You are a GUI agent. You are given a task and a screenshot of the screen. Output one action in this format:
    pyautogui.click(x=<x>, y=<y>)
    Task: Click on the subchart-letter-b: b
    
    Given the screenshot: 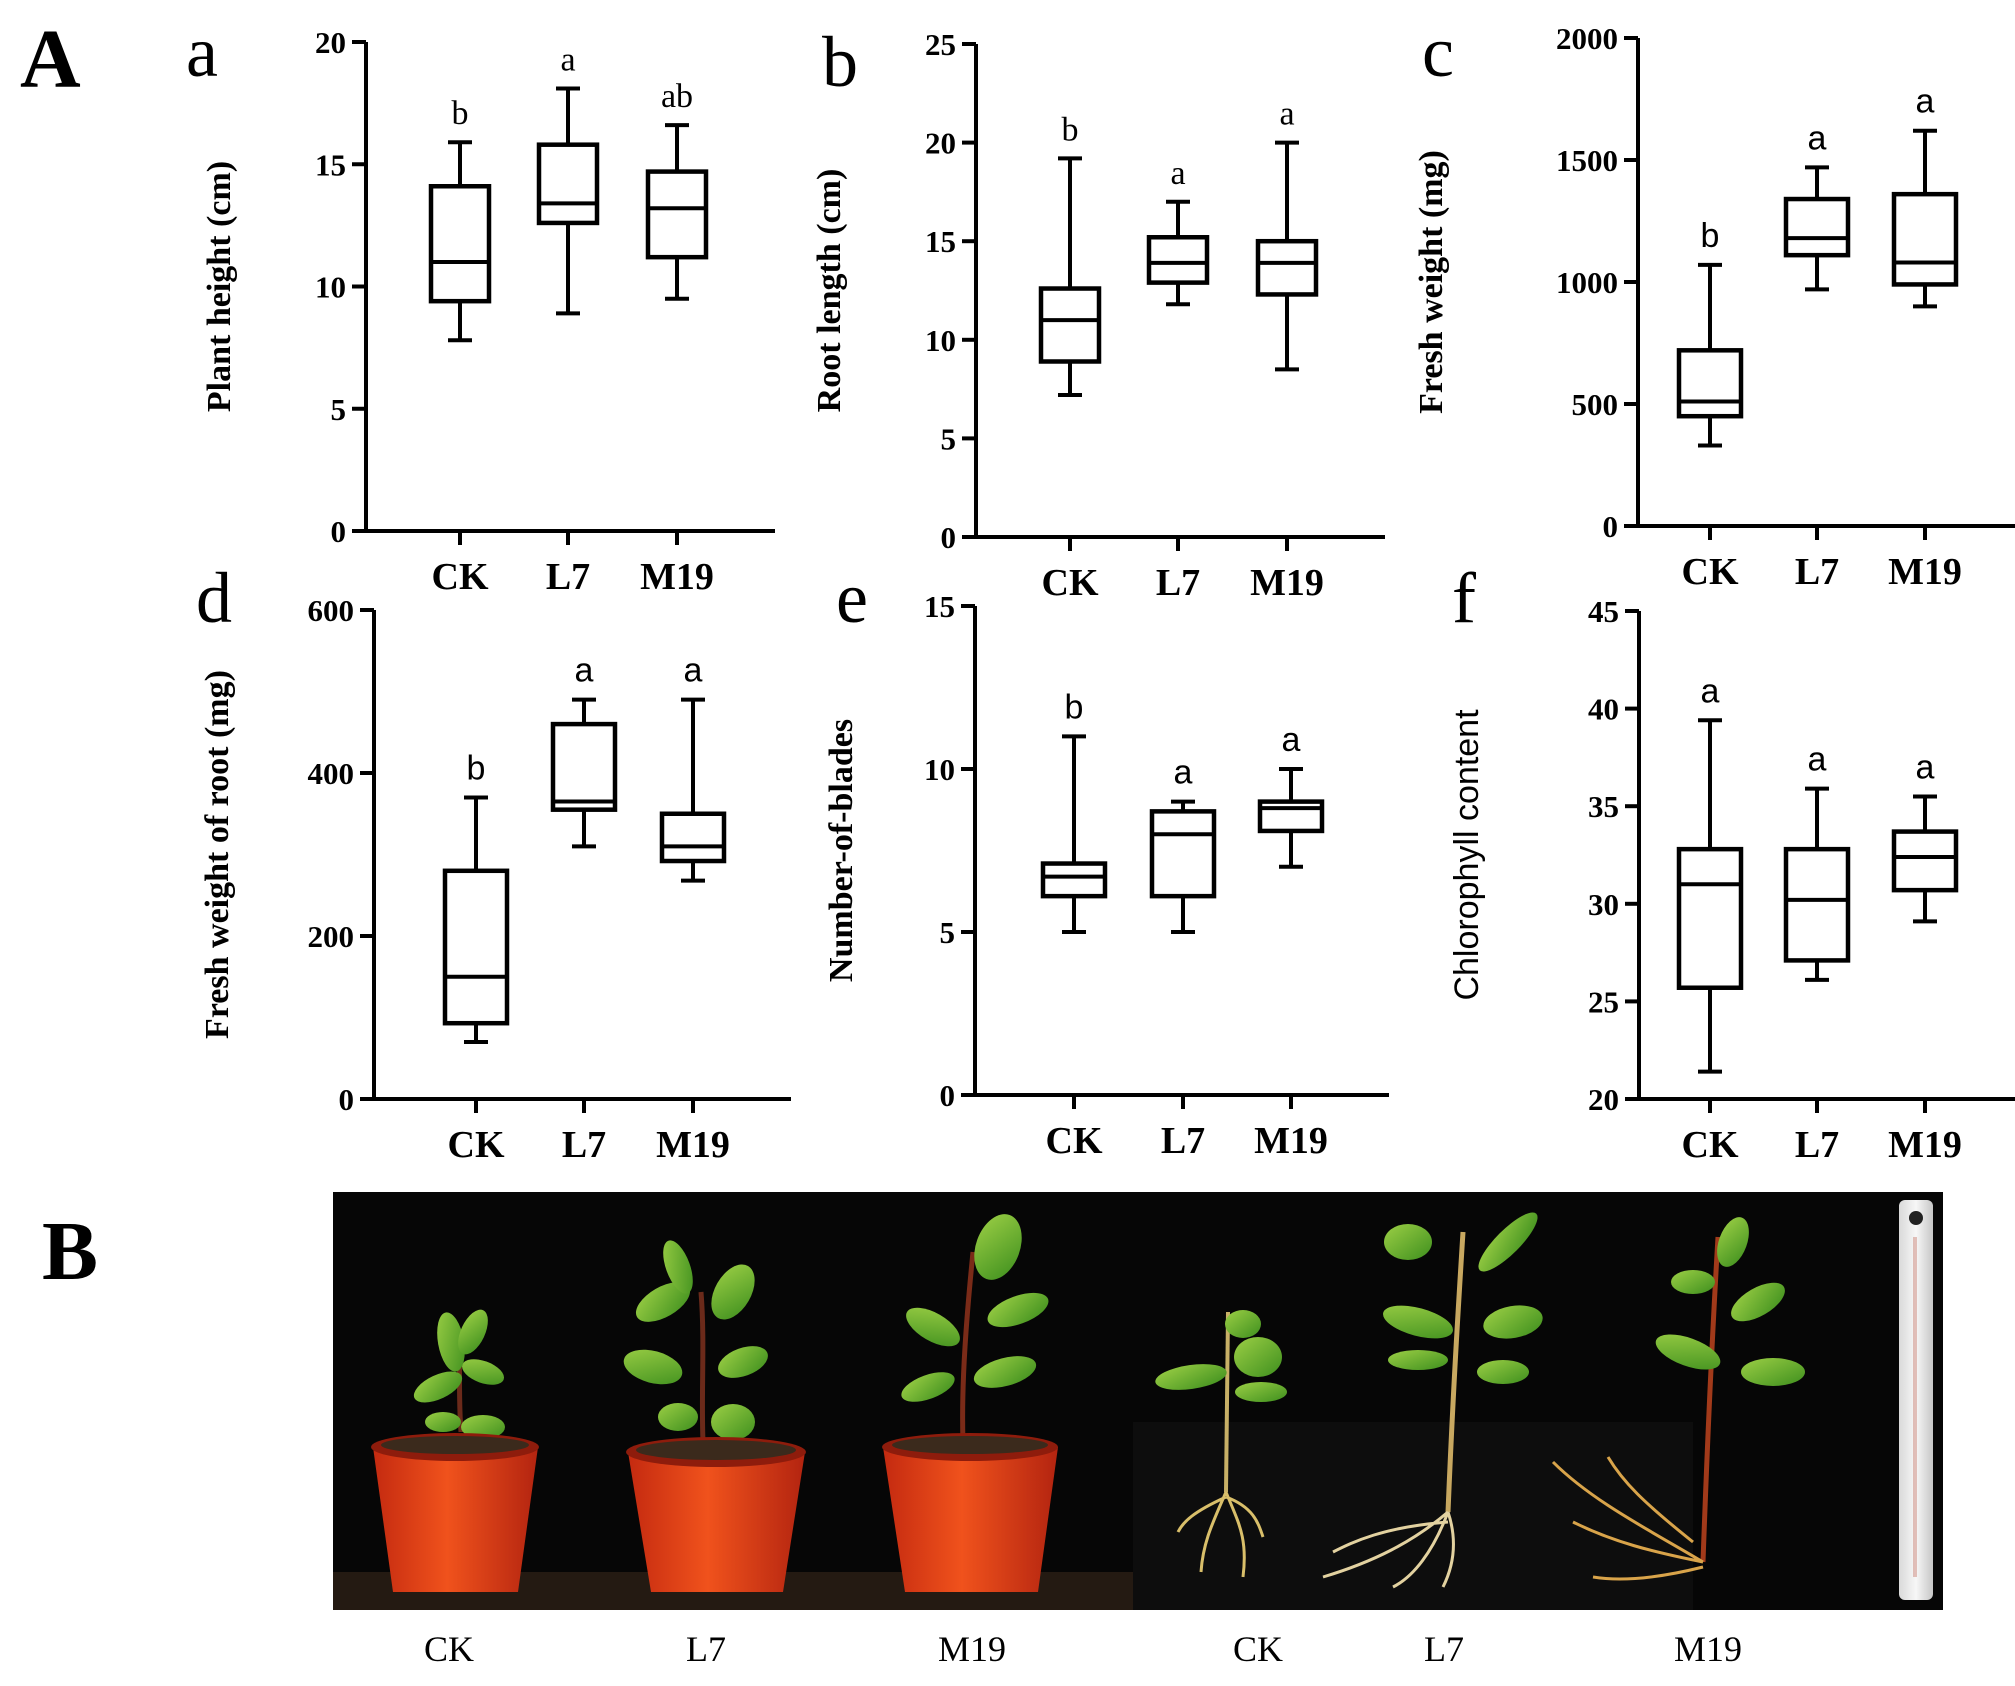 What is the action you would take?
    pyautogui.click(x=840, y=62)
    